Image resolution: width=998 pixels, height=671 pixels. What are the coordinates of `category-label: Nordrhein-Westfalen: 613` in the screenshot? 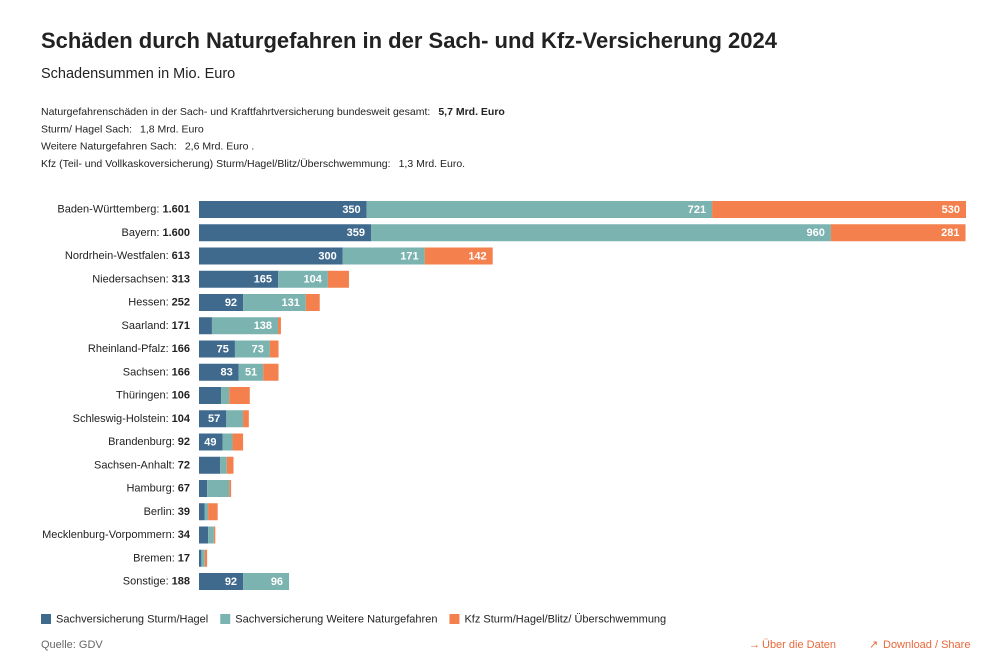 It's located at (127, 256).